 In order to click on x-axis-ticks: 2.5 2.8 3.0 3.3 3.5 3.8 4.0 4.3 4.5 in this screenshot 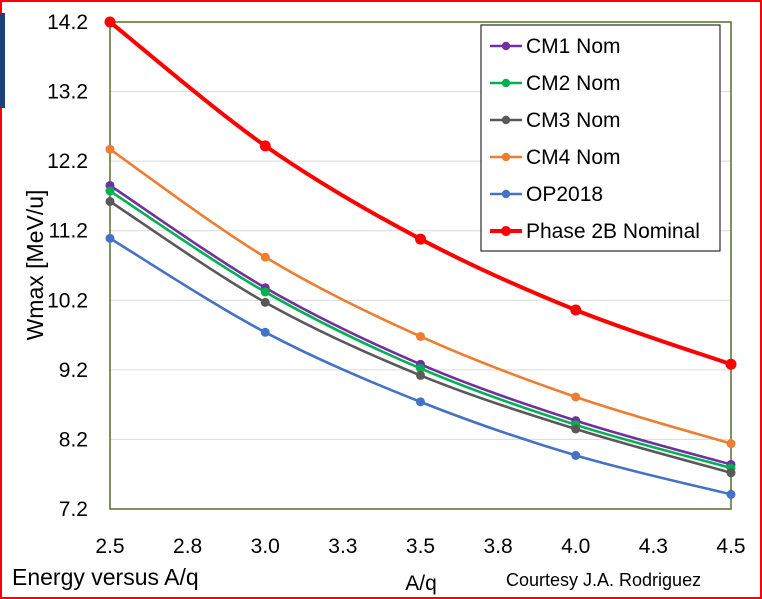, I will do `click(420, 546)`.